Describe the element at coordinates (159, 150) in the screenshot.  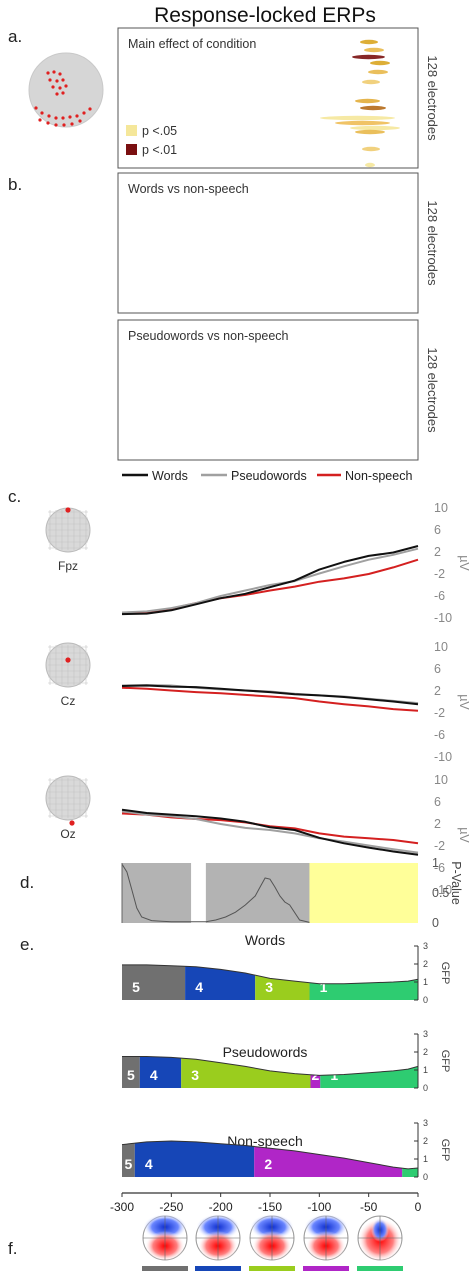
I see `legend-label-p01: p <.01` at that location.